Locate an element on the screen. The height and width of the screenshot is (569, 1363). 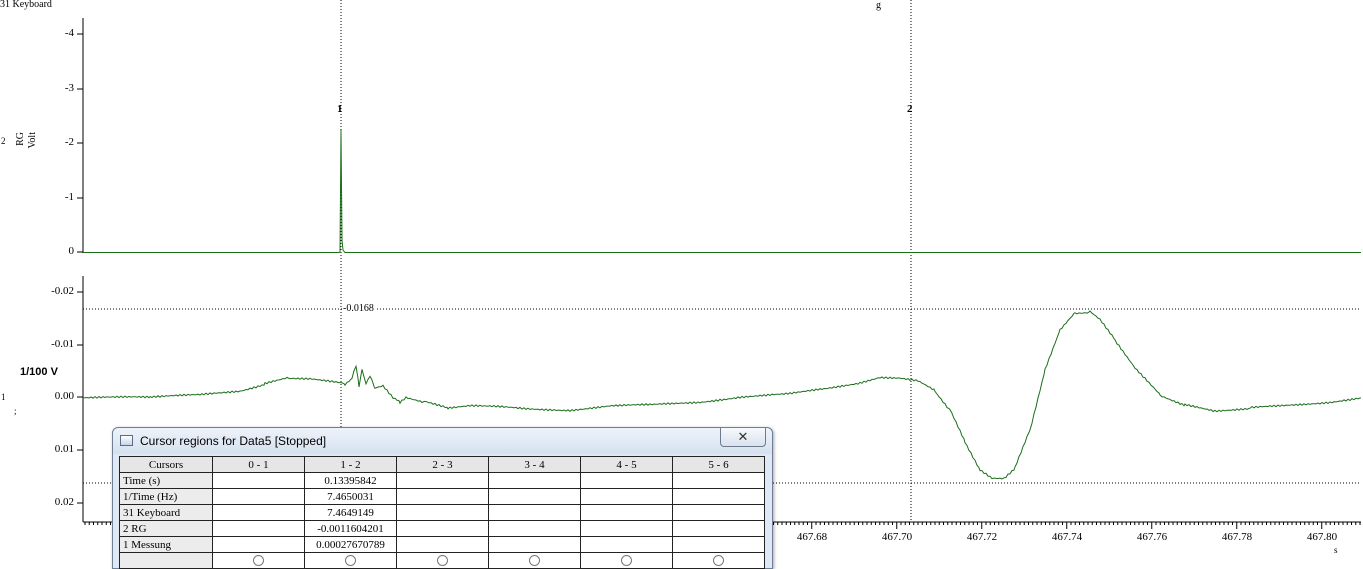
top-y-tick: -2 is located at coordinates (69, 142).